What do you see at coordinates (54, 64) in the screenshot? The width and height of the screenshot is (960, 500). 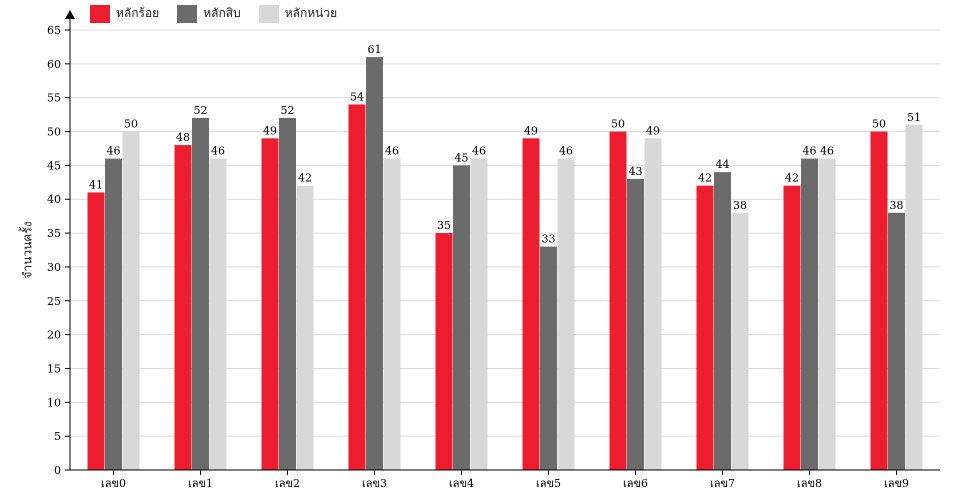 I see `y-tick-label: 60` at bounding box center [54, 64].